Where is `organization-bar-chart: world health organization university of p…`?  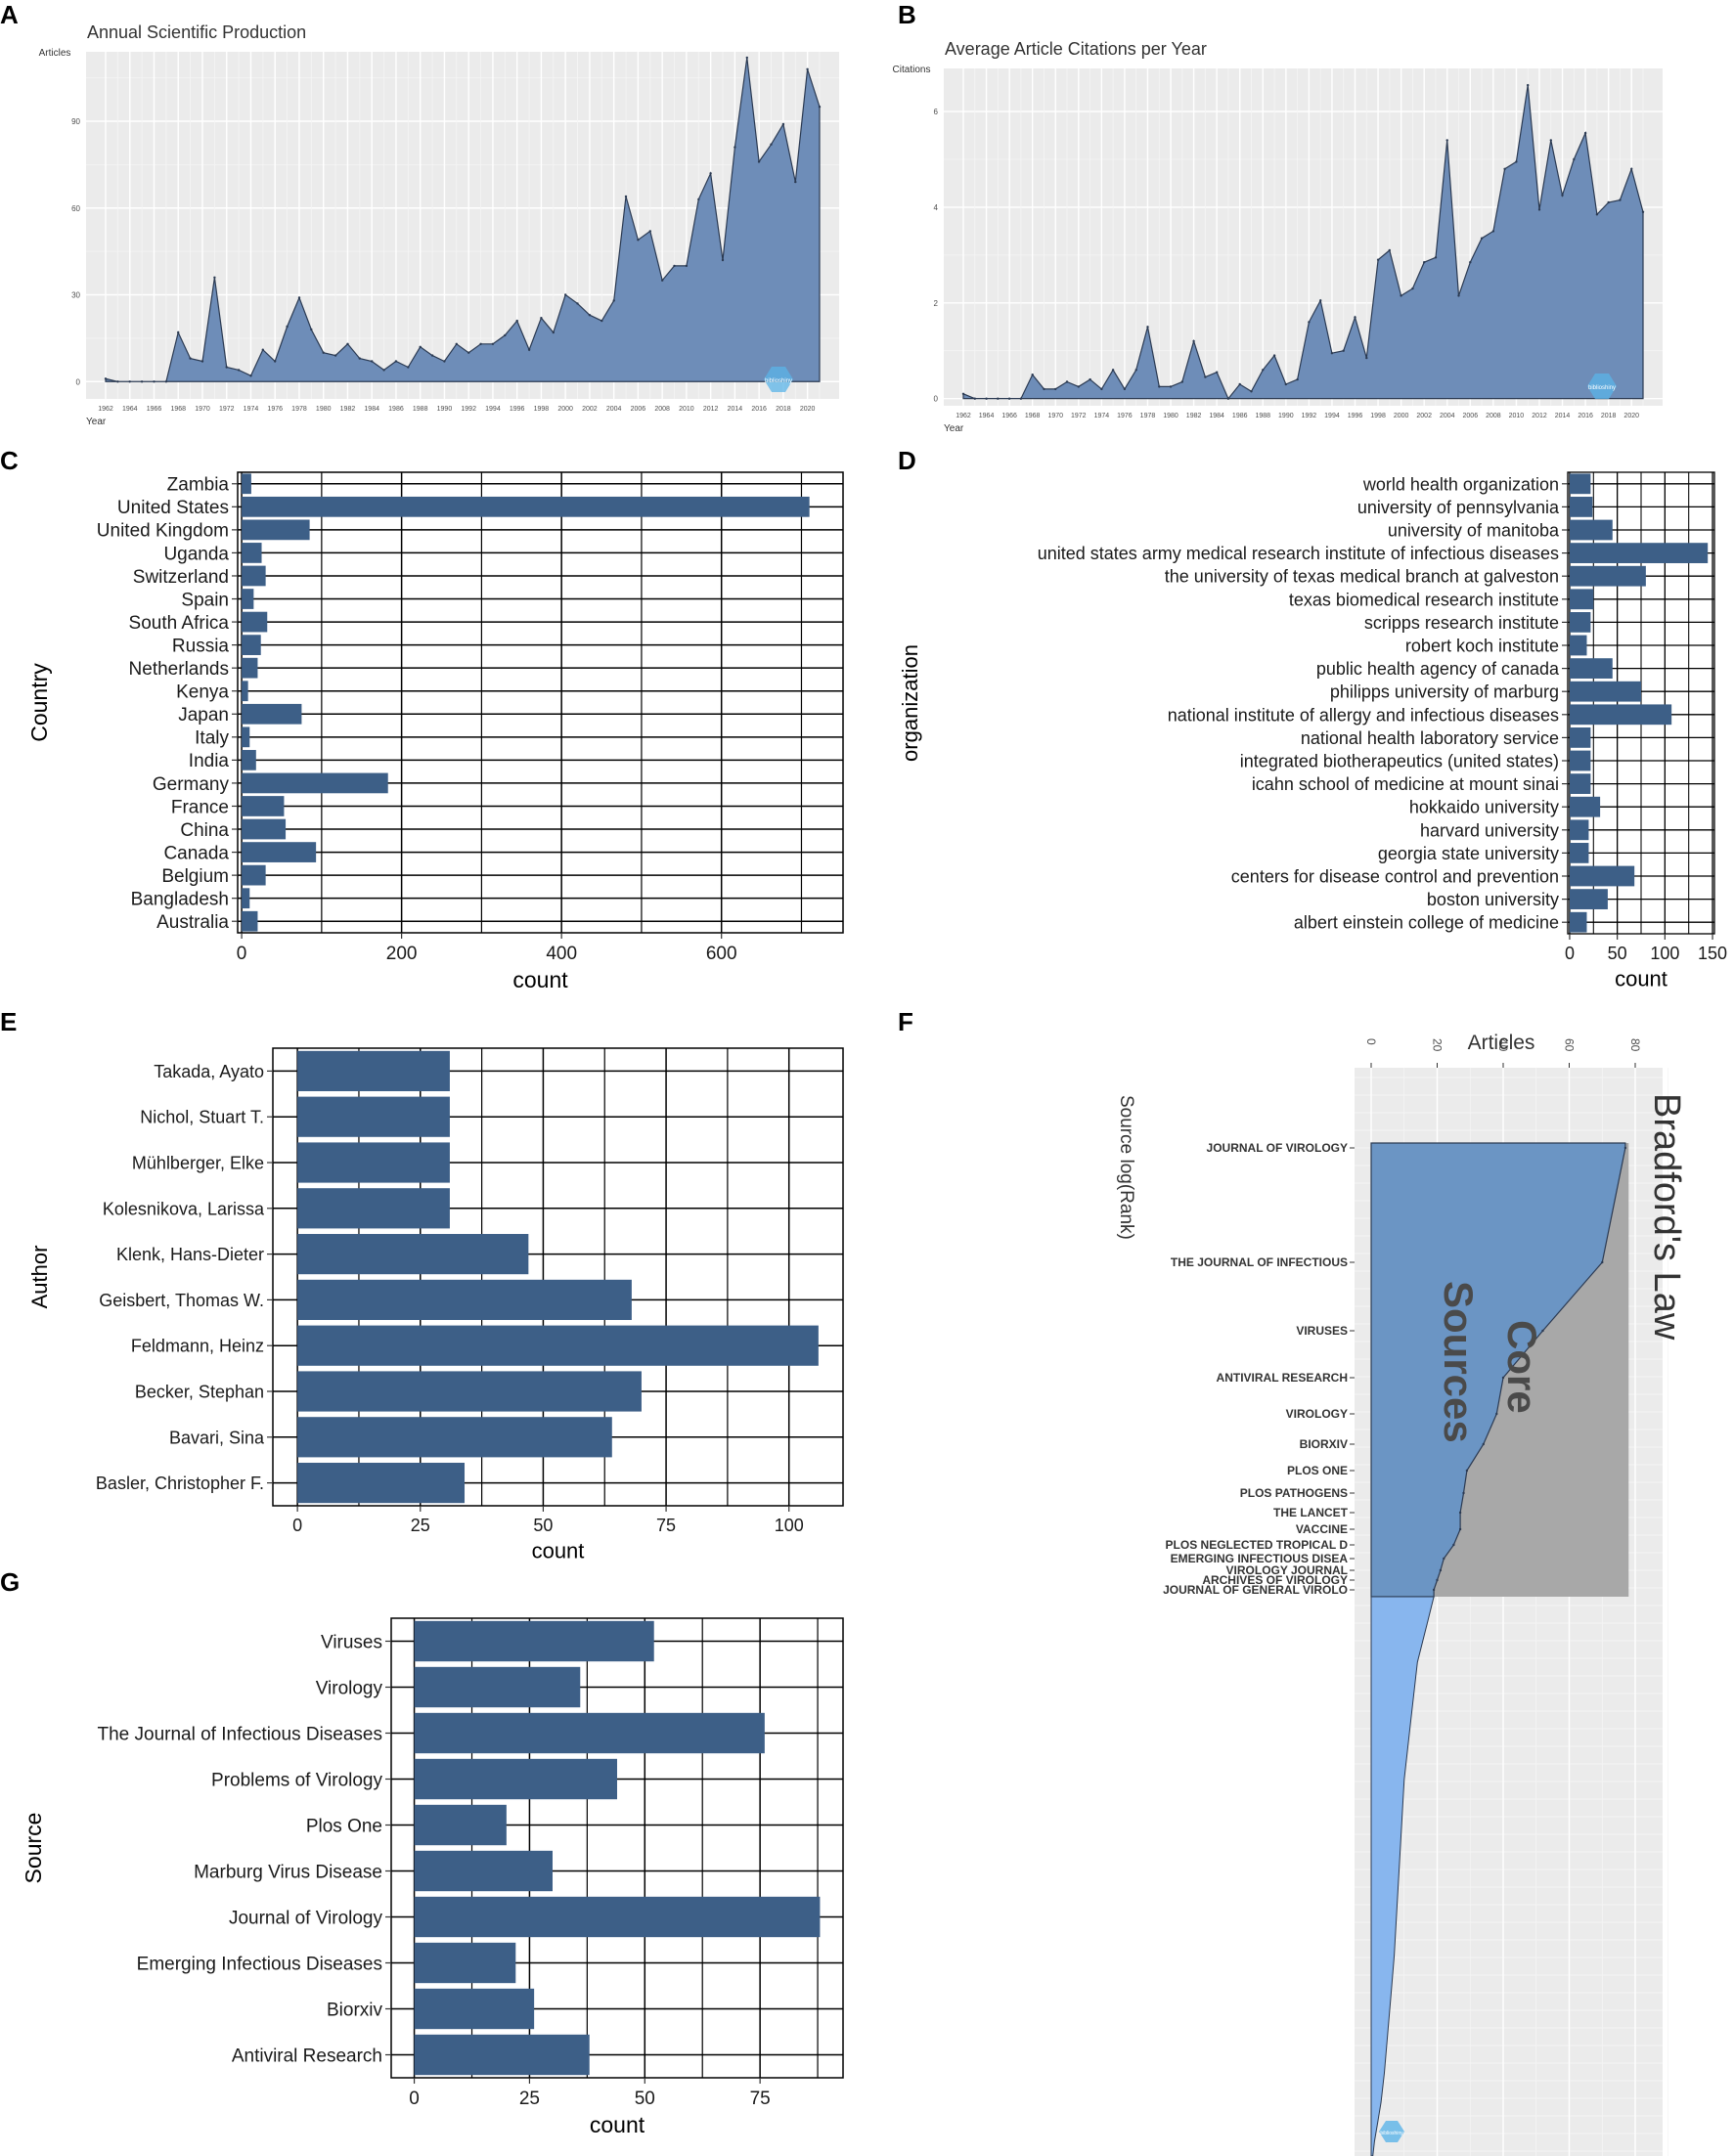 organization-bar-chart: world health organization university of p… is located at coordinates (1312, 731).